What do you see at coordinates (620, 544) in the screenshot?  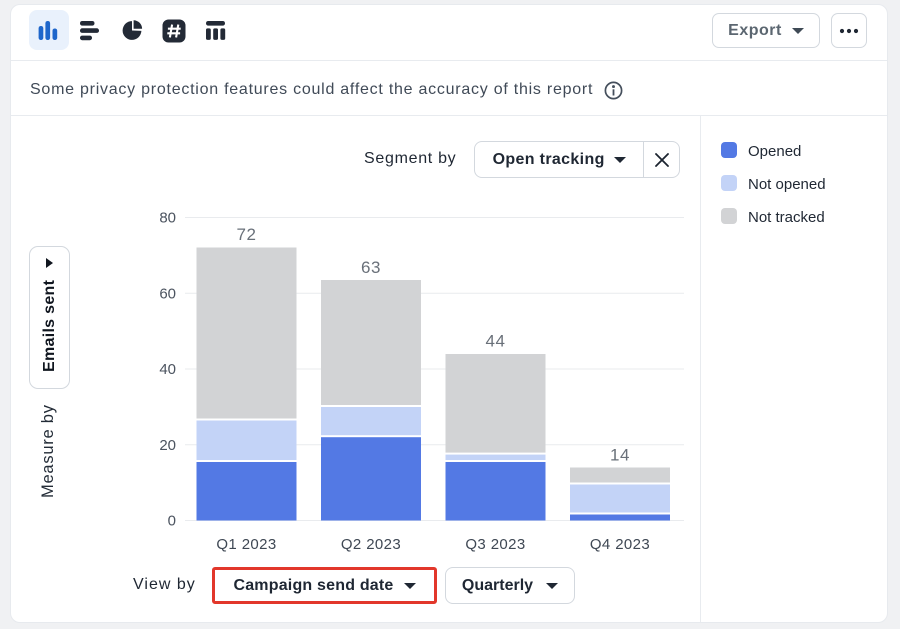 I see `svg-text: Q4 2023` at bounding box center [620, 544].